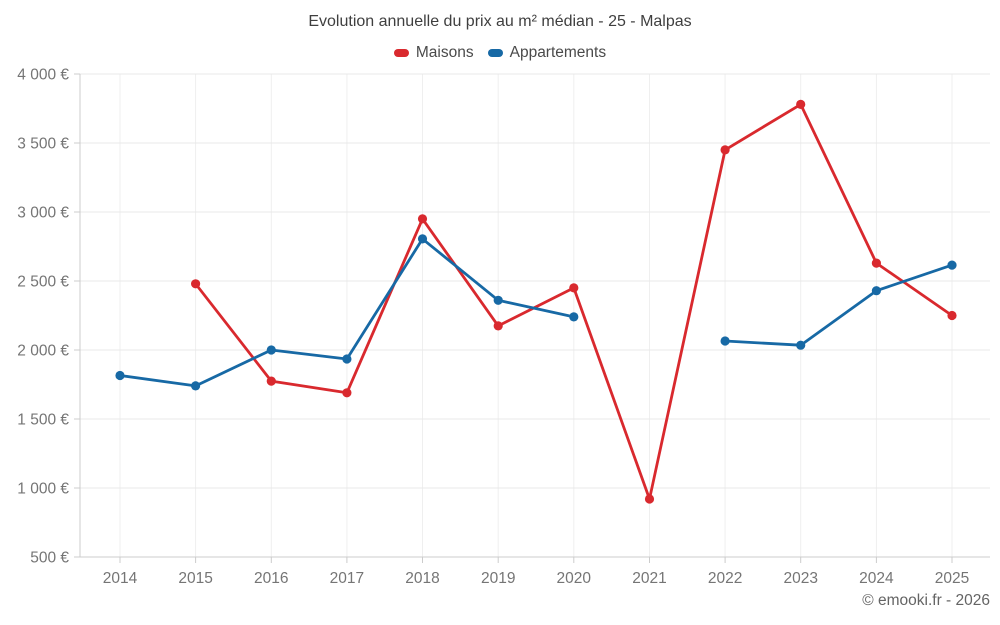  What do you see at coordinates (196, 386) in the screenshot?
I see `data-point-appartements-2015` at bounding box center [196, 386].